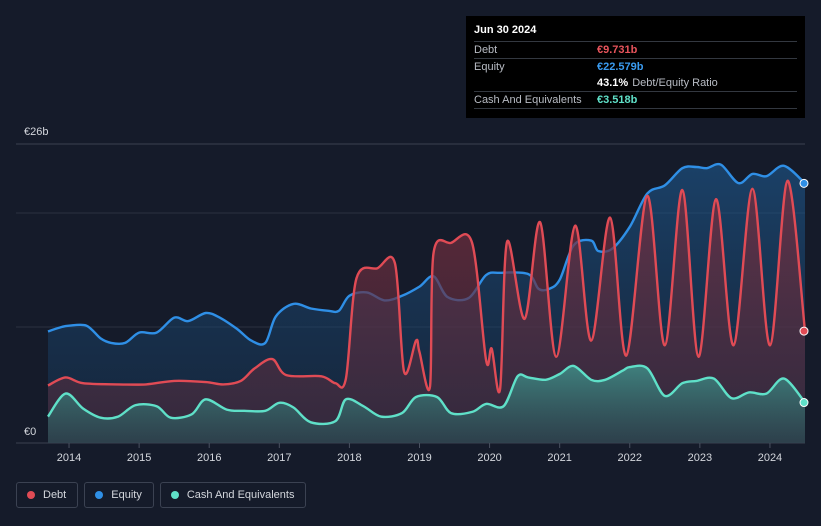 The image size is (821, 526). I want to click on legend-item-equity: Equity, so click(119, 495).